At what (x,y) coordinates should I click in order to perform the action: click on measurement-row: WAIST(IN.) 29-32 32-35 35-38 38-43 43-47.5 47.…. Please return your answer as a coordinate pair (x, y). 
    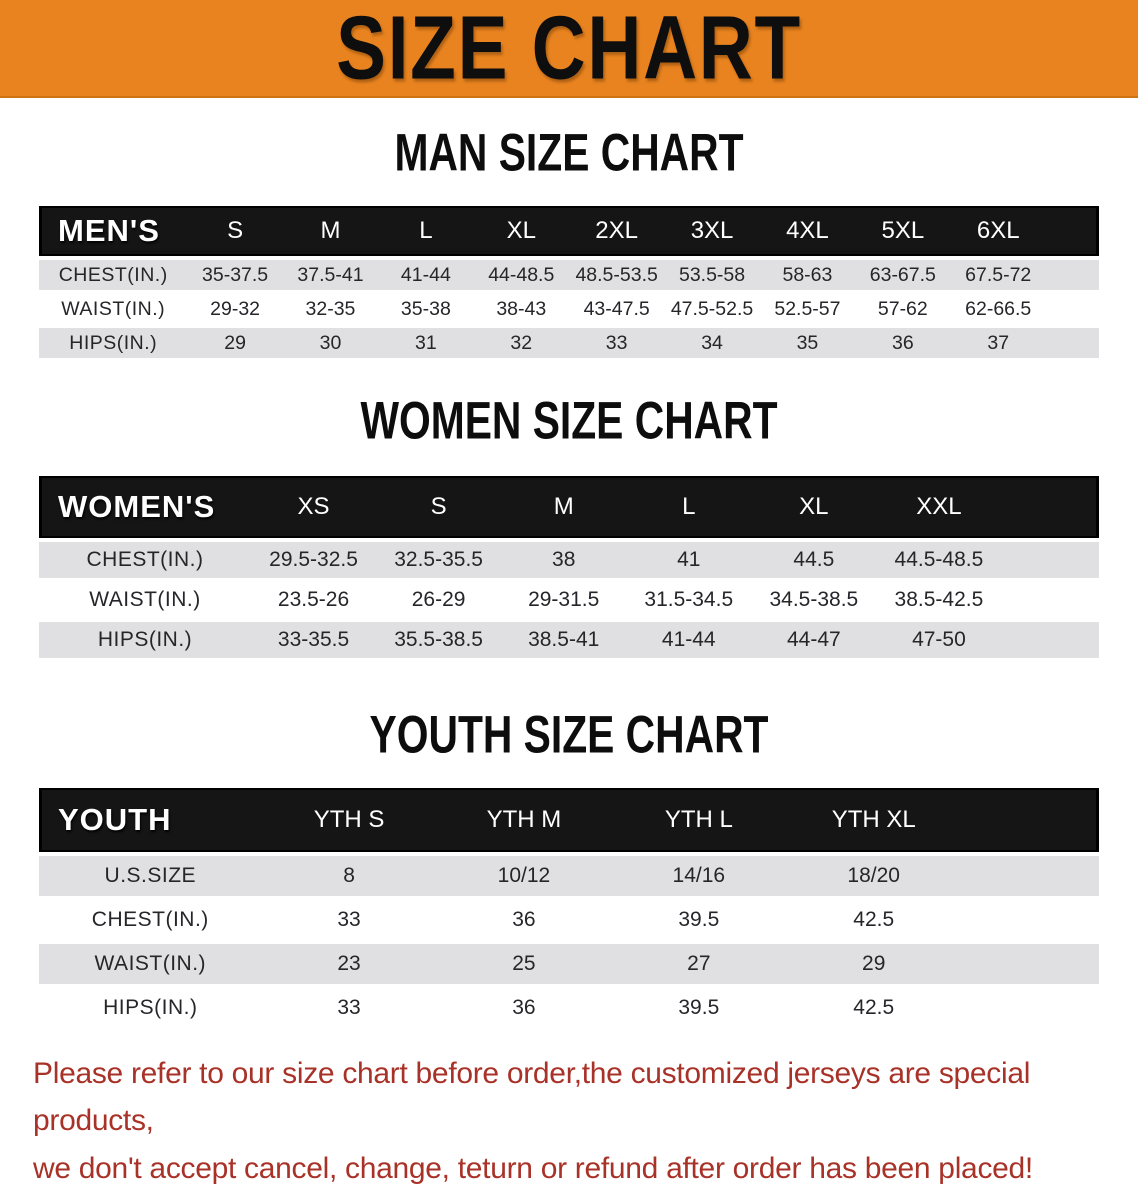
    Looking at the image, I should click on (569, 309).